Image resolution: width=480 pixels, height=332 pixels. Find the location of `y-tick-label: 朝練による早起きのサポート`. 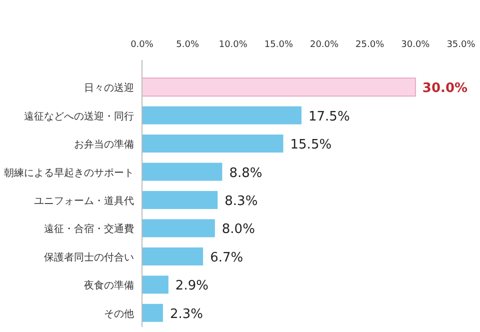

y-tick-label: 朝練による早起きのサポート is located at coordinates (69, 172).